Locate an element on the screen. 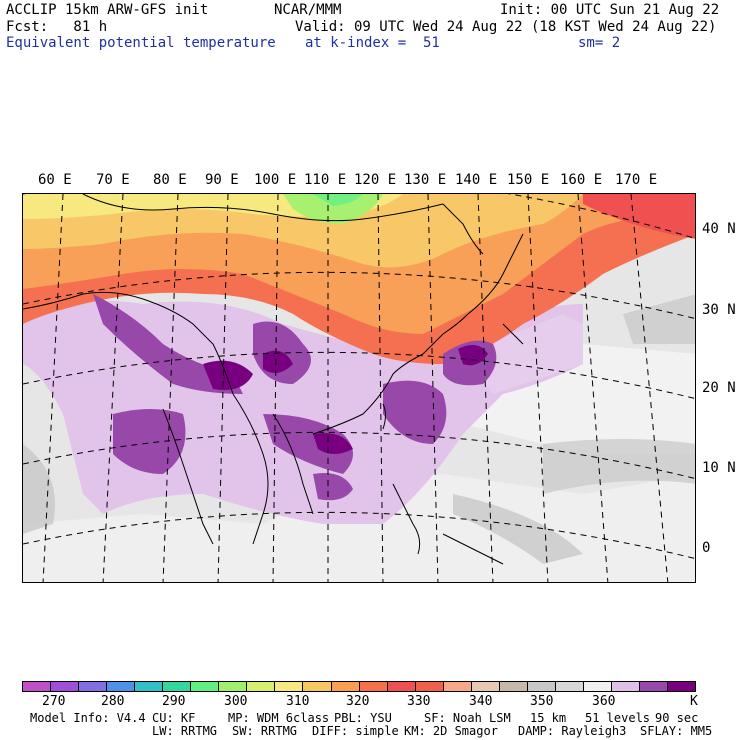 The height and width of the screenshot is (740, 740). model-title: ACCLIP 15km ARW-GFS init is located at coordinates (107, 10).